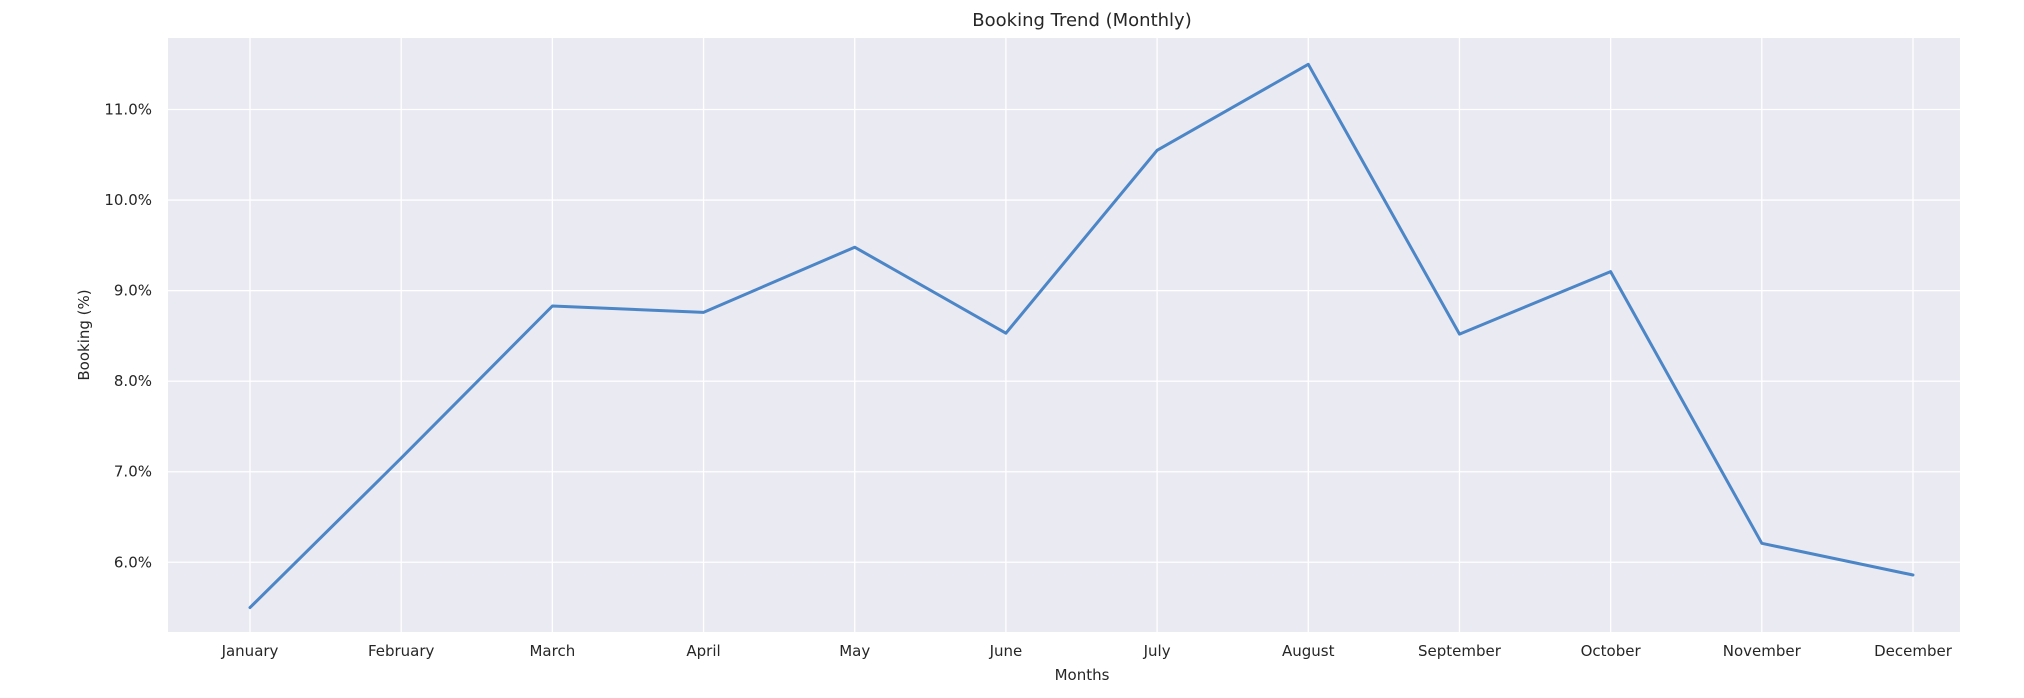  I want to click on x-tick-label: January, so click(250, 651).